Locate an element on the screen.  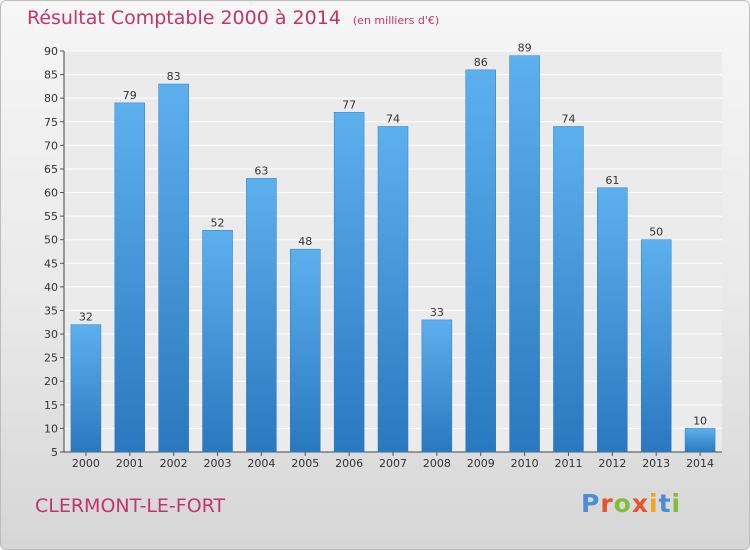
data-label: 63 is located at coordinates (261, 170).